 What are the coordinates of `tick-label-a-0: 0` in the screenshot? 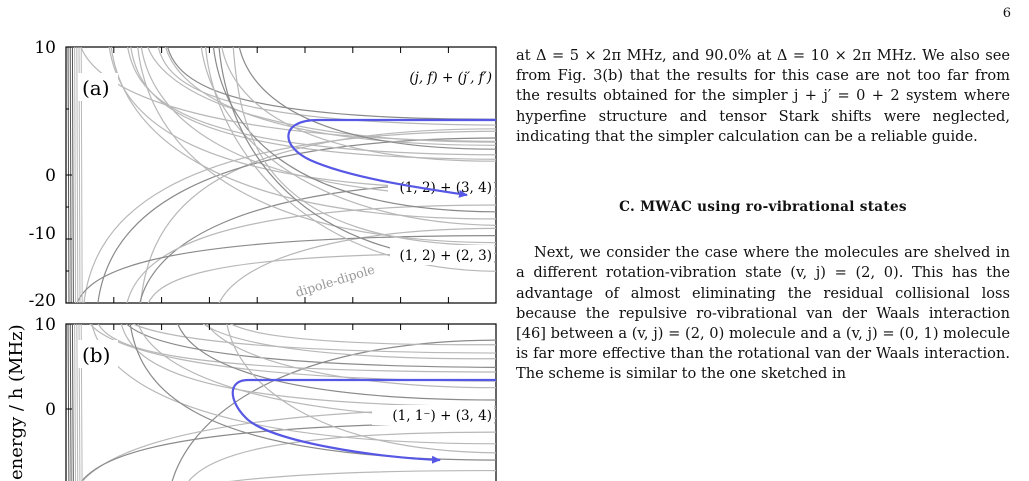 It's located at (50, 176).